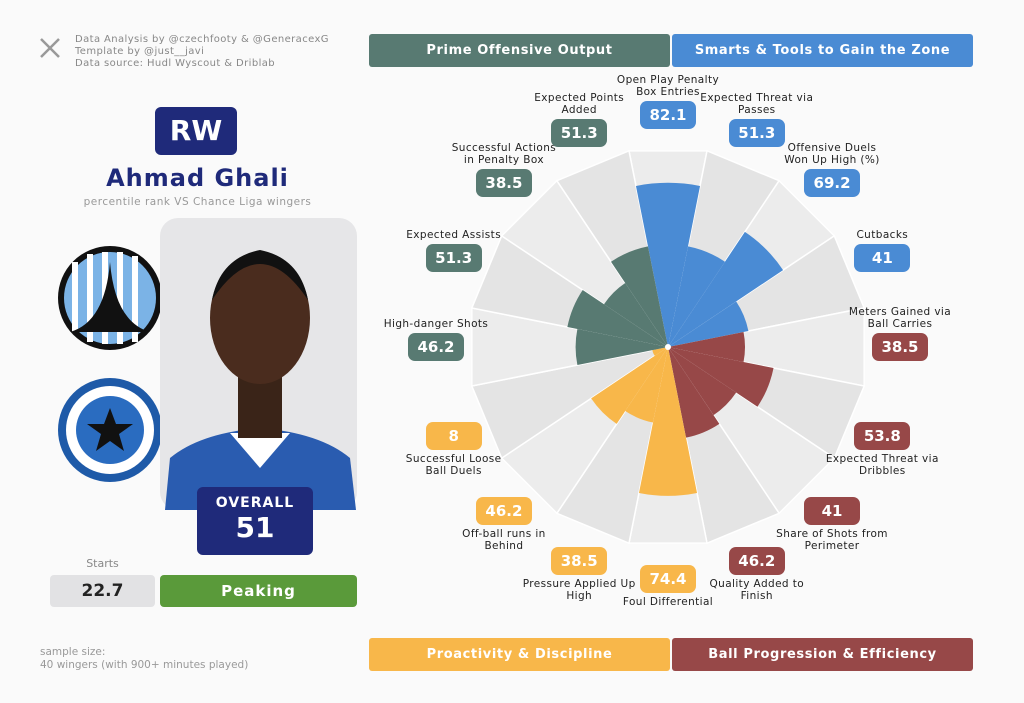 This screenshot has height=703, width=1024. I want to click on category-label: Meters Gained via Ball Carries, so click(900, 318).